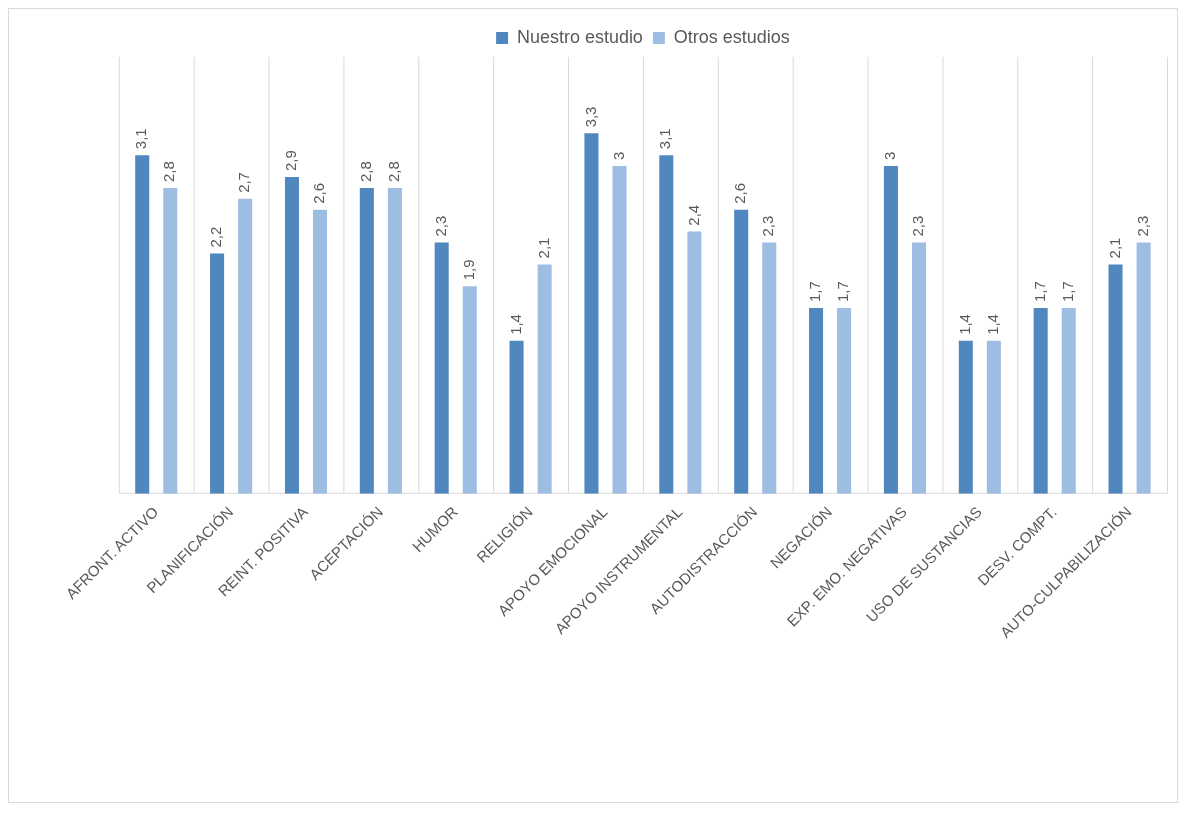 Image resolution: width=1187 pixels, height=814 pixels. Describe the element at coordinates (693, 215) in the screenshot. I see `data-label: 2,4` at that location.